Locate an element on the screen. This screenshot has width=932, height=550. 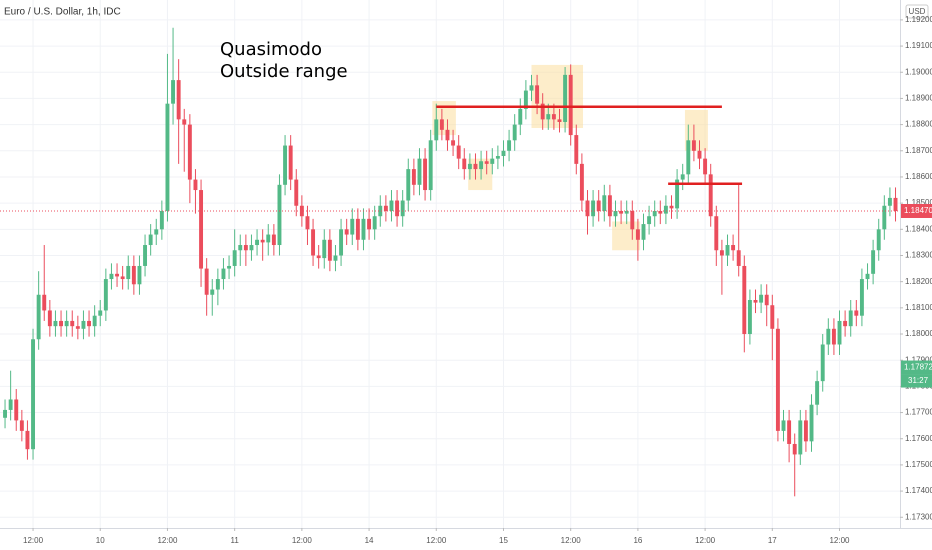
y-tick-label: 1.19100 is located at coordinates (918, 45).